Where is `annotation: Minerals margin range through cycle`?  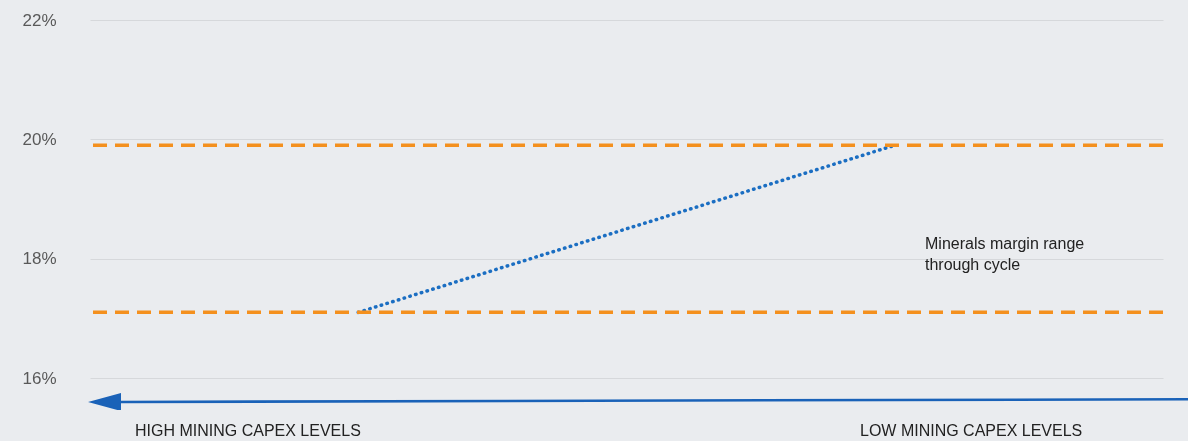
annotation: Minerals margin range through cycle is located at coordinates (1005, 254).